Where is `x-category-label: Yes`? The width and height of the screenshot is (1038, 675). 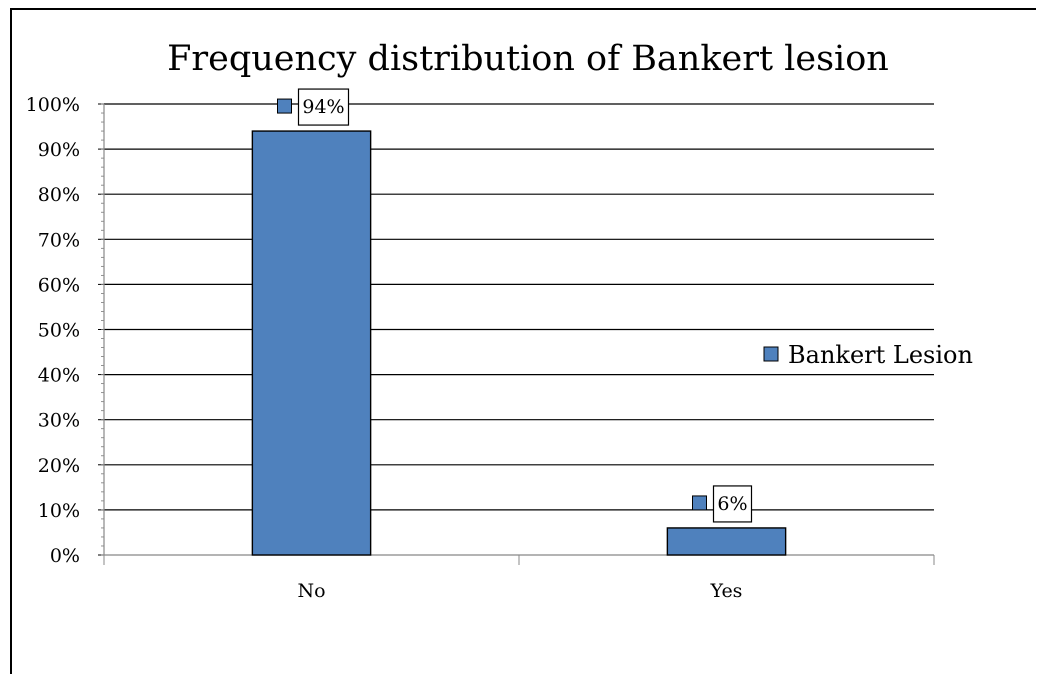 x-category-label: Yes is located at coordinates (726, 591).